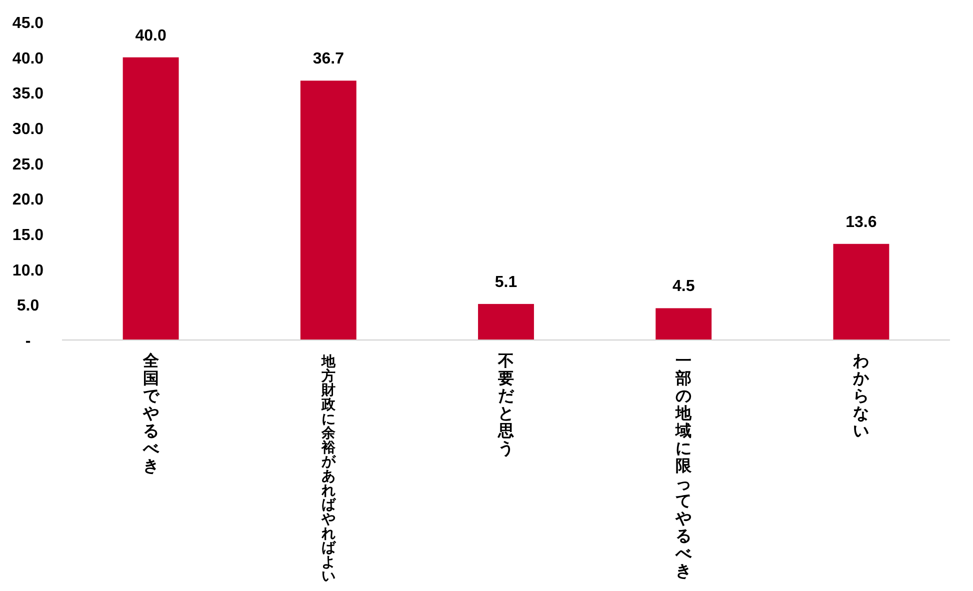 The image size is (973, 591). What do you see at coordinates (506, 282) in the screenshot?
I see `data-label: 5.1` at bounding box center [506, 282].